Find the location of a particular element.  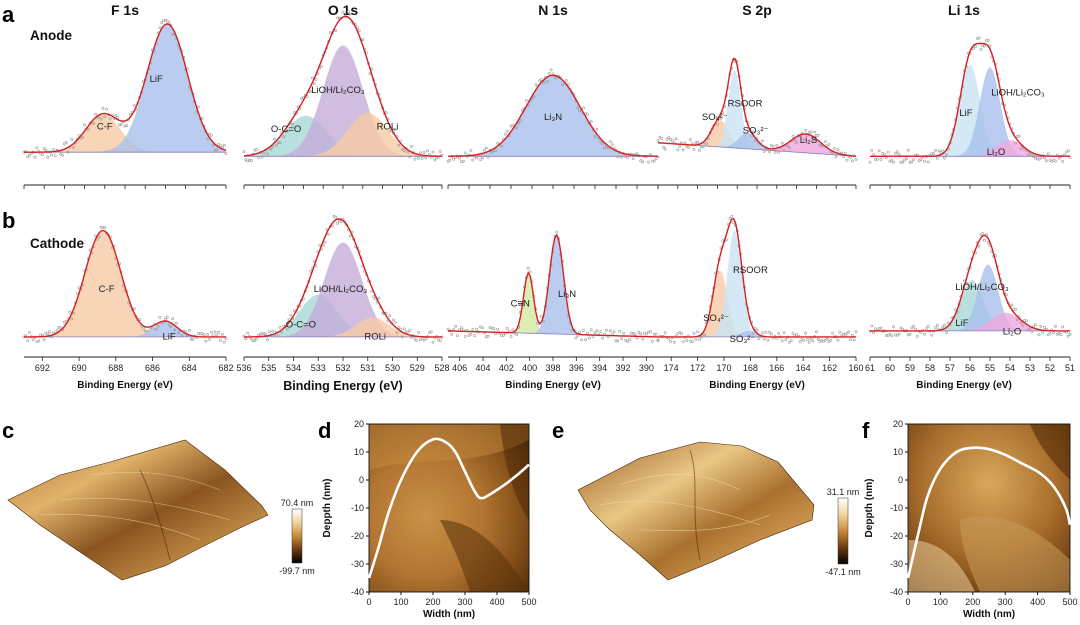

panel-letter-b: b is located at coordinates (8, 220).